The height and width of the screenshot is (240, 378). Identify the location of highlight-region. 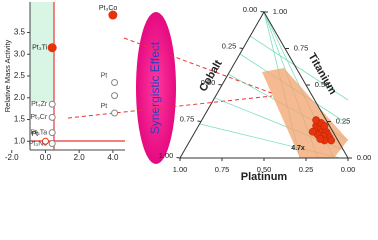
(42, 52).